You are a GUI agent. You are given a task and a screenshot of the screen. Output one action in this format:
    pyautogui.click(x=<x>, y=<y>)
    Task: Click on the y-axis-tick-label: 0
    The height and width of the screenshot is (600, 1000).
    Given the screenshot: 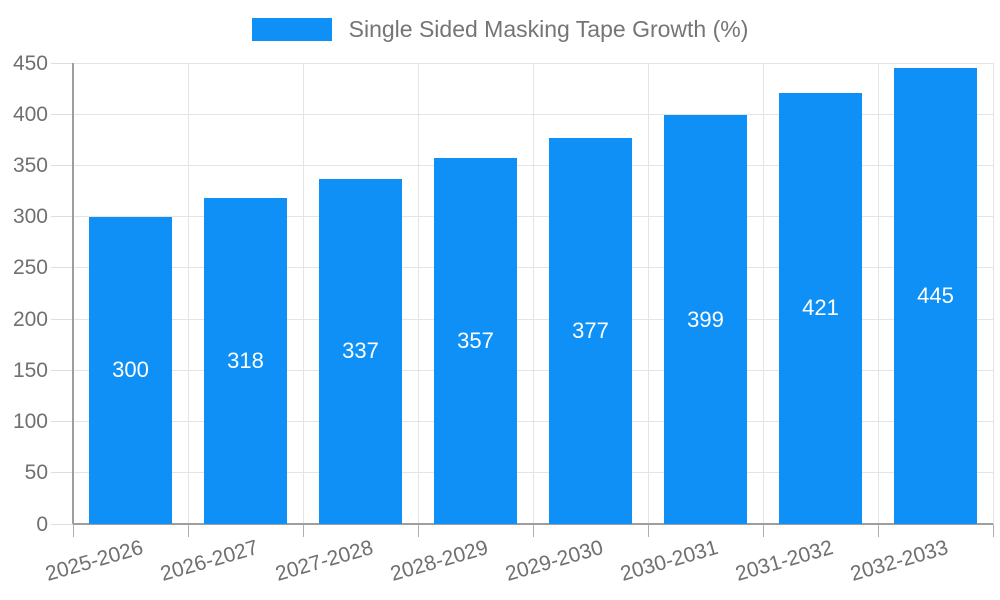 What is the action you would take?
    pyautogui.click(x=42, y=524)
    